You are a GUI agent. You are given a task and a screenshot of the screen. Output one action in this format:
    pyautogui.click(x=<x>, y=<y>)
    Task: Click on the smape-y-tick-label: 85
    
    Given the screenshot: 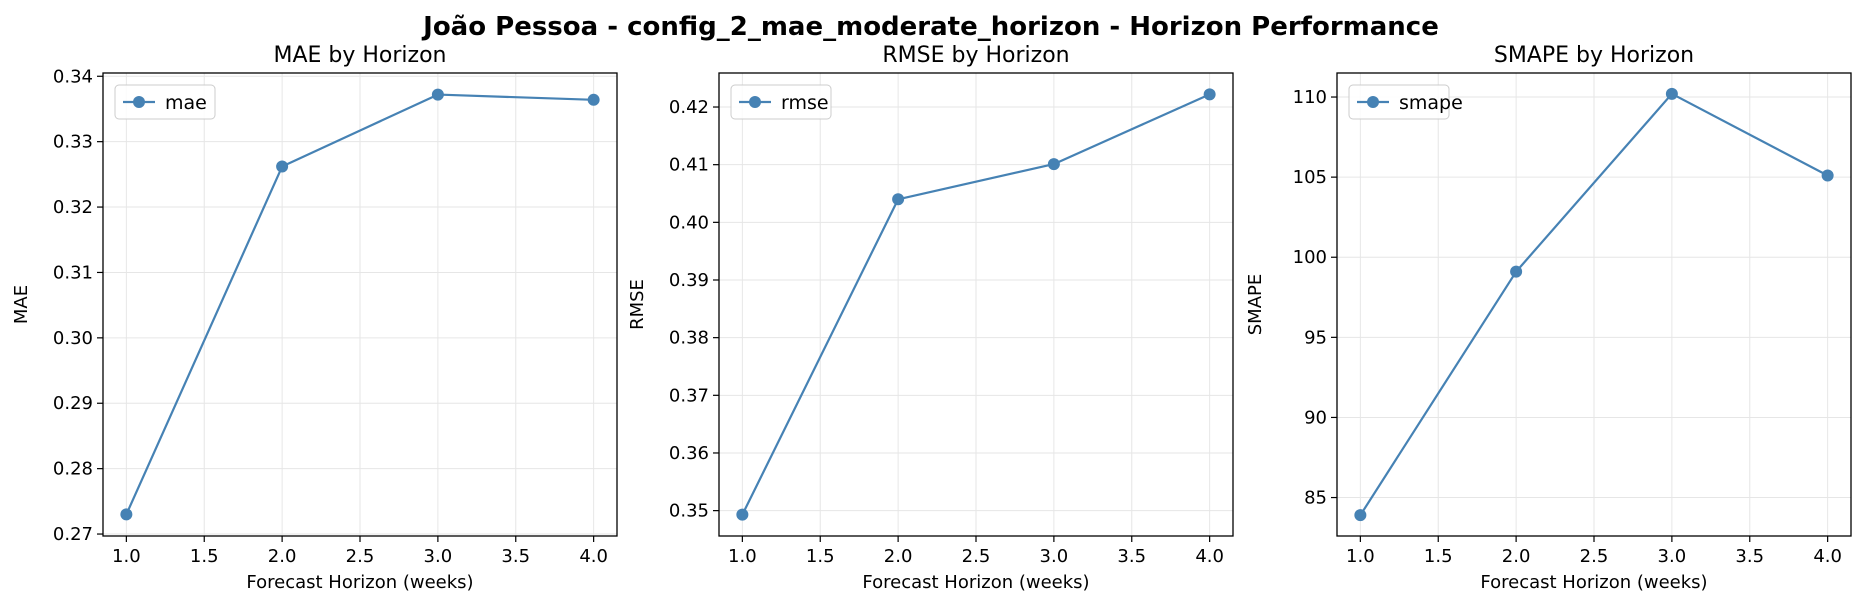 What is the action you would take?
    pyautogui.click(x=1315, y=498)
    